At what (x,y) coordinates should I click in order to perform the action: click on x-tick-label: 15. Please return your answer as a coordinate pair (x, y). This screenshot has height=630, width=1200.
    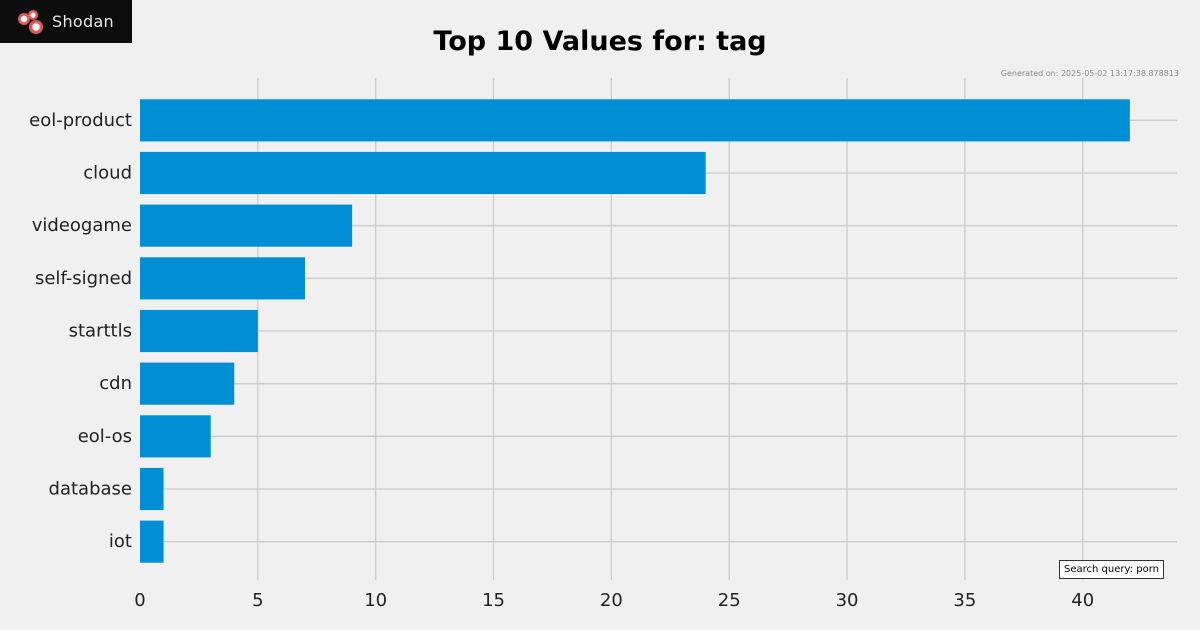
    Looking at the image, I should click on (493, 600).